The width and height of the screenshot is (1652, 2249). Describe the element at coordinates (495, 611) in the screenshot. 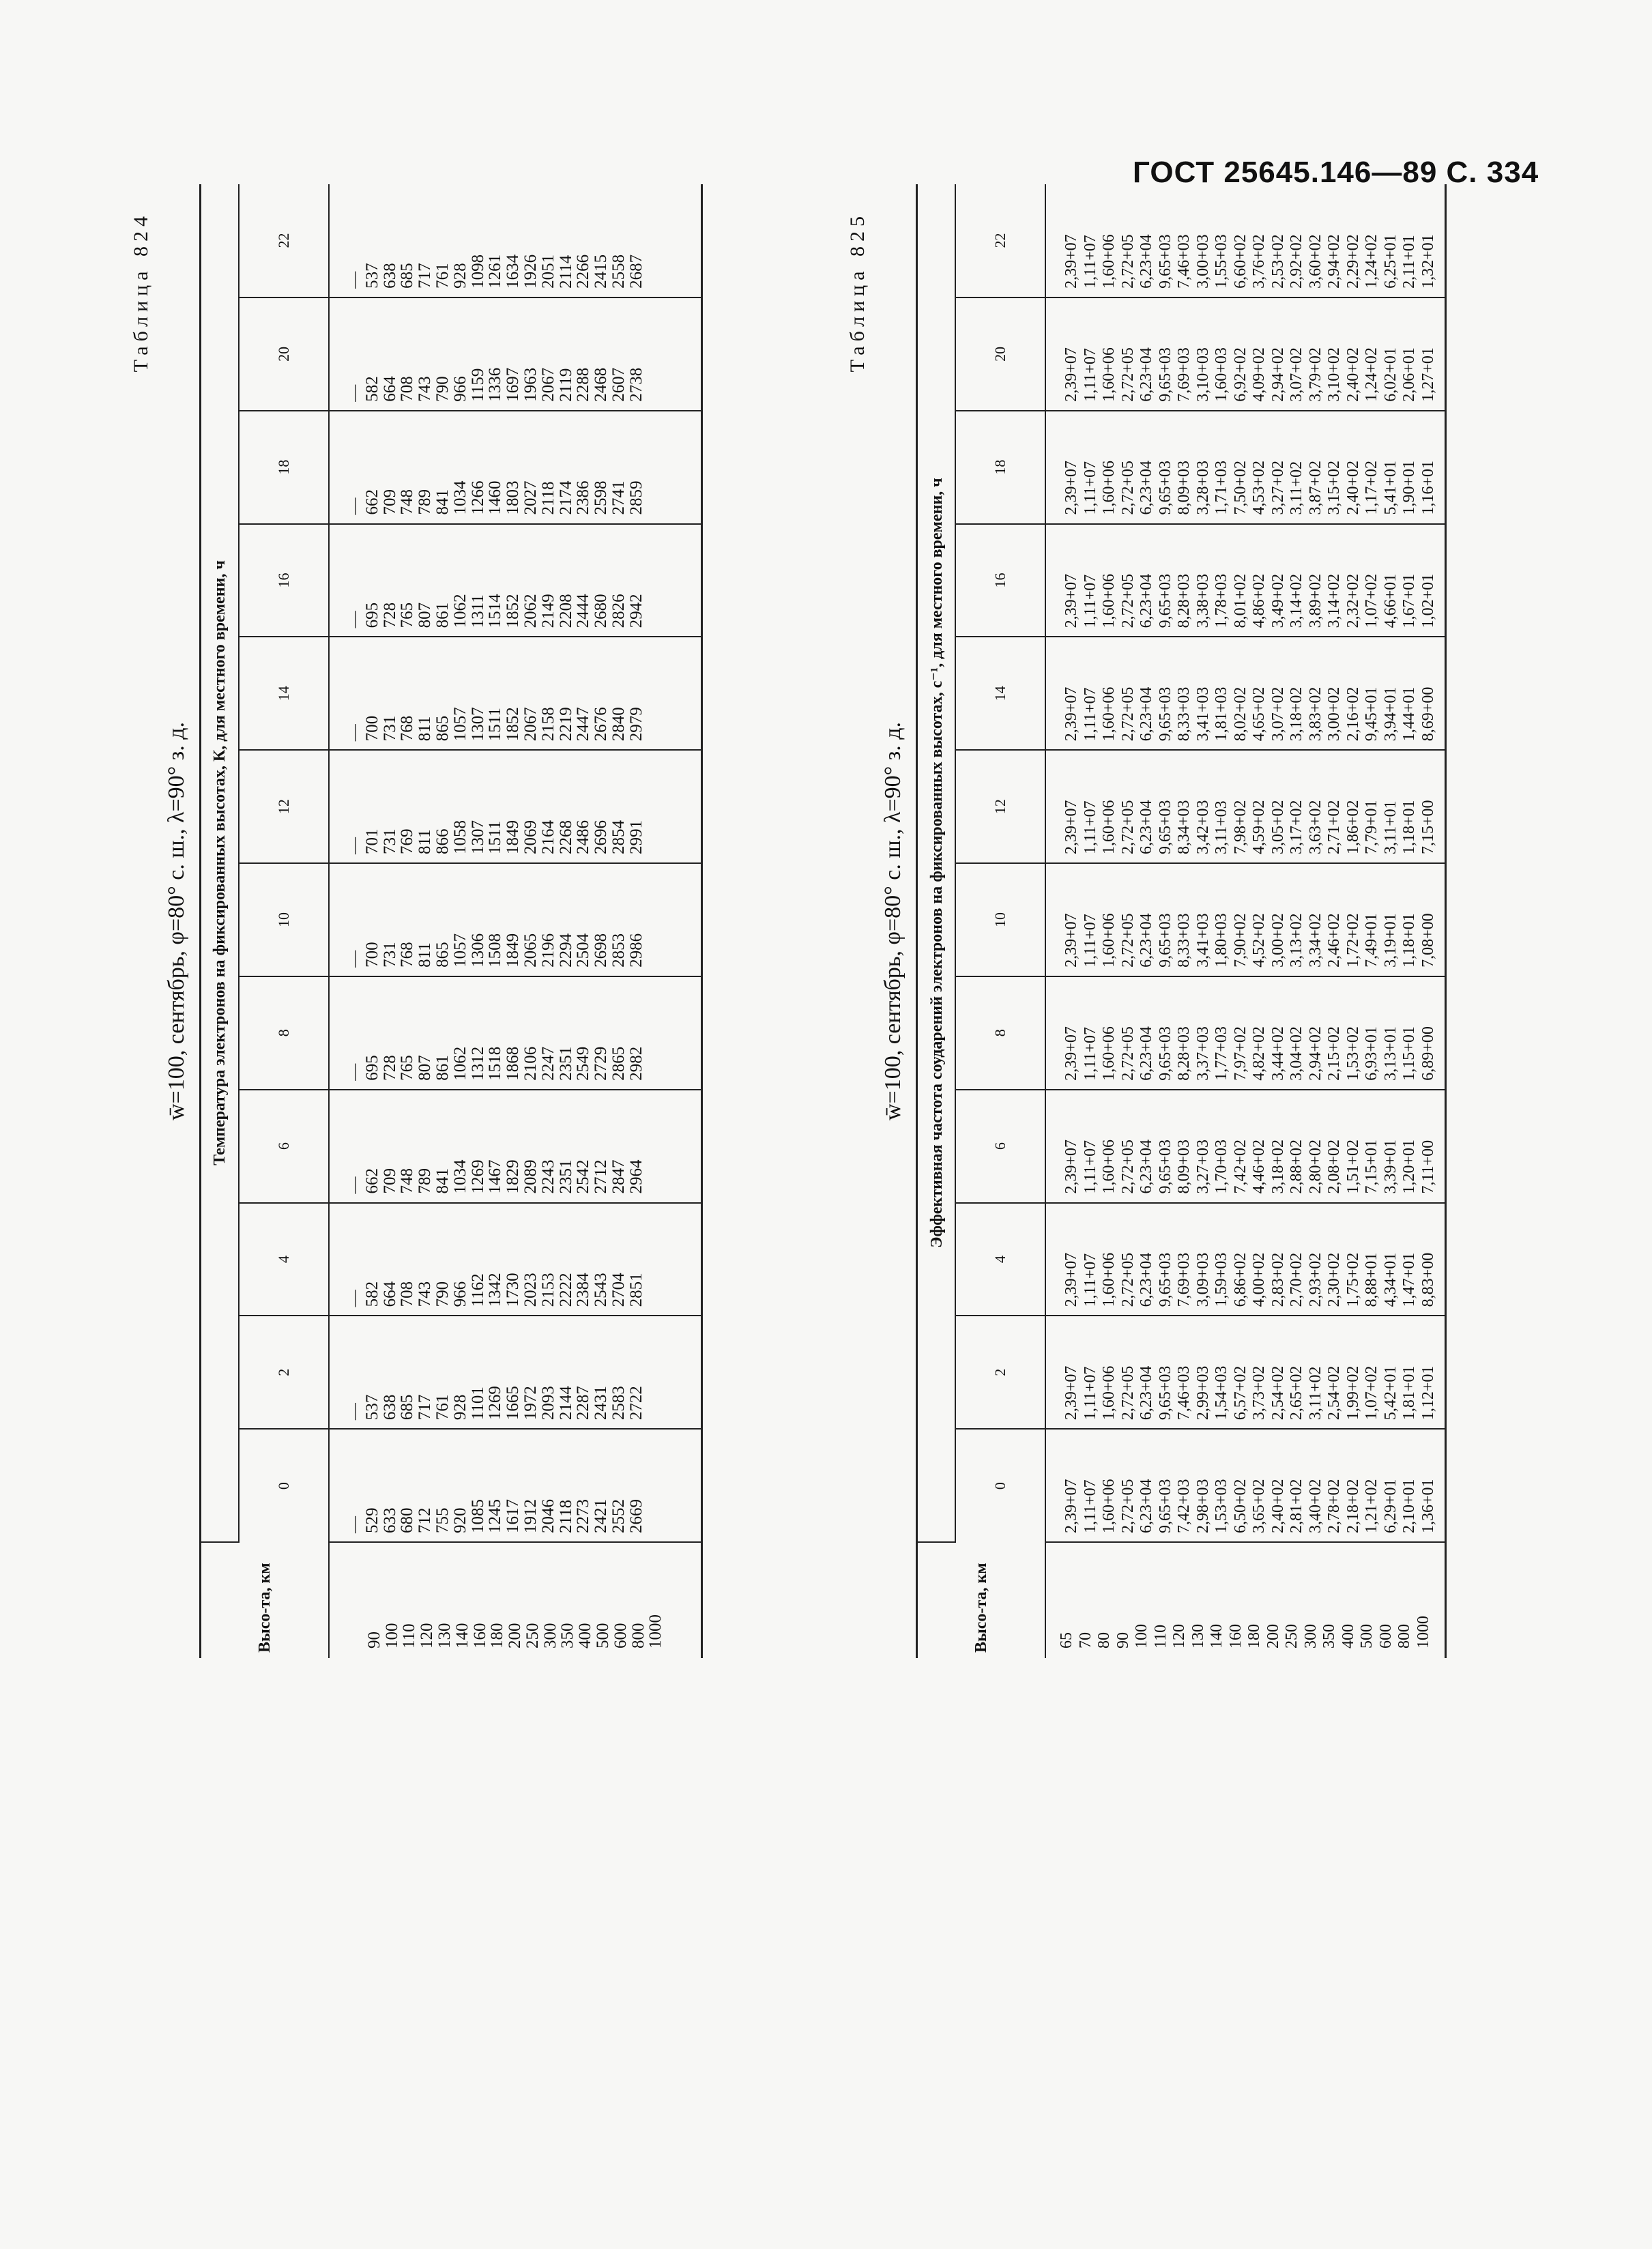

I see `table-cell: 1514` at that location.